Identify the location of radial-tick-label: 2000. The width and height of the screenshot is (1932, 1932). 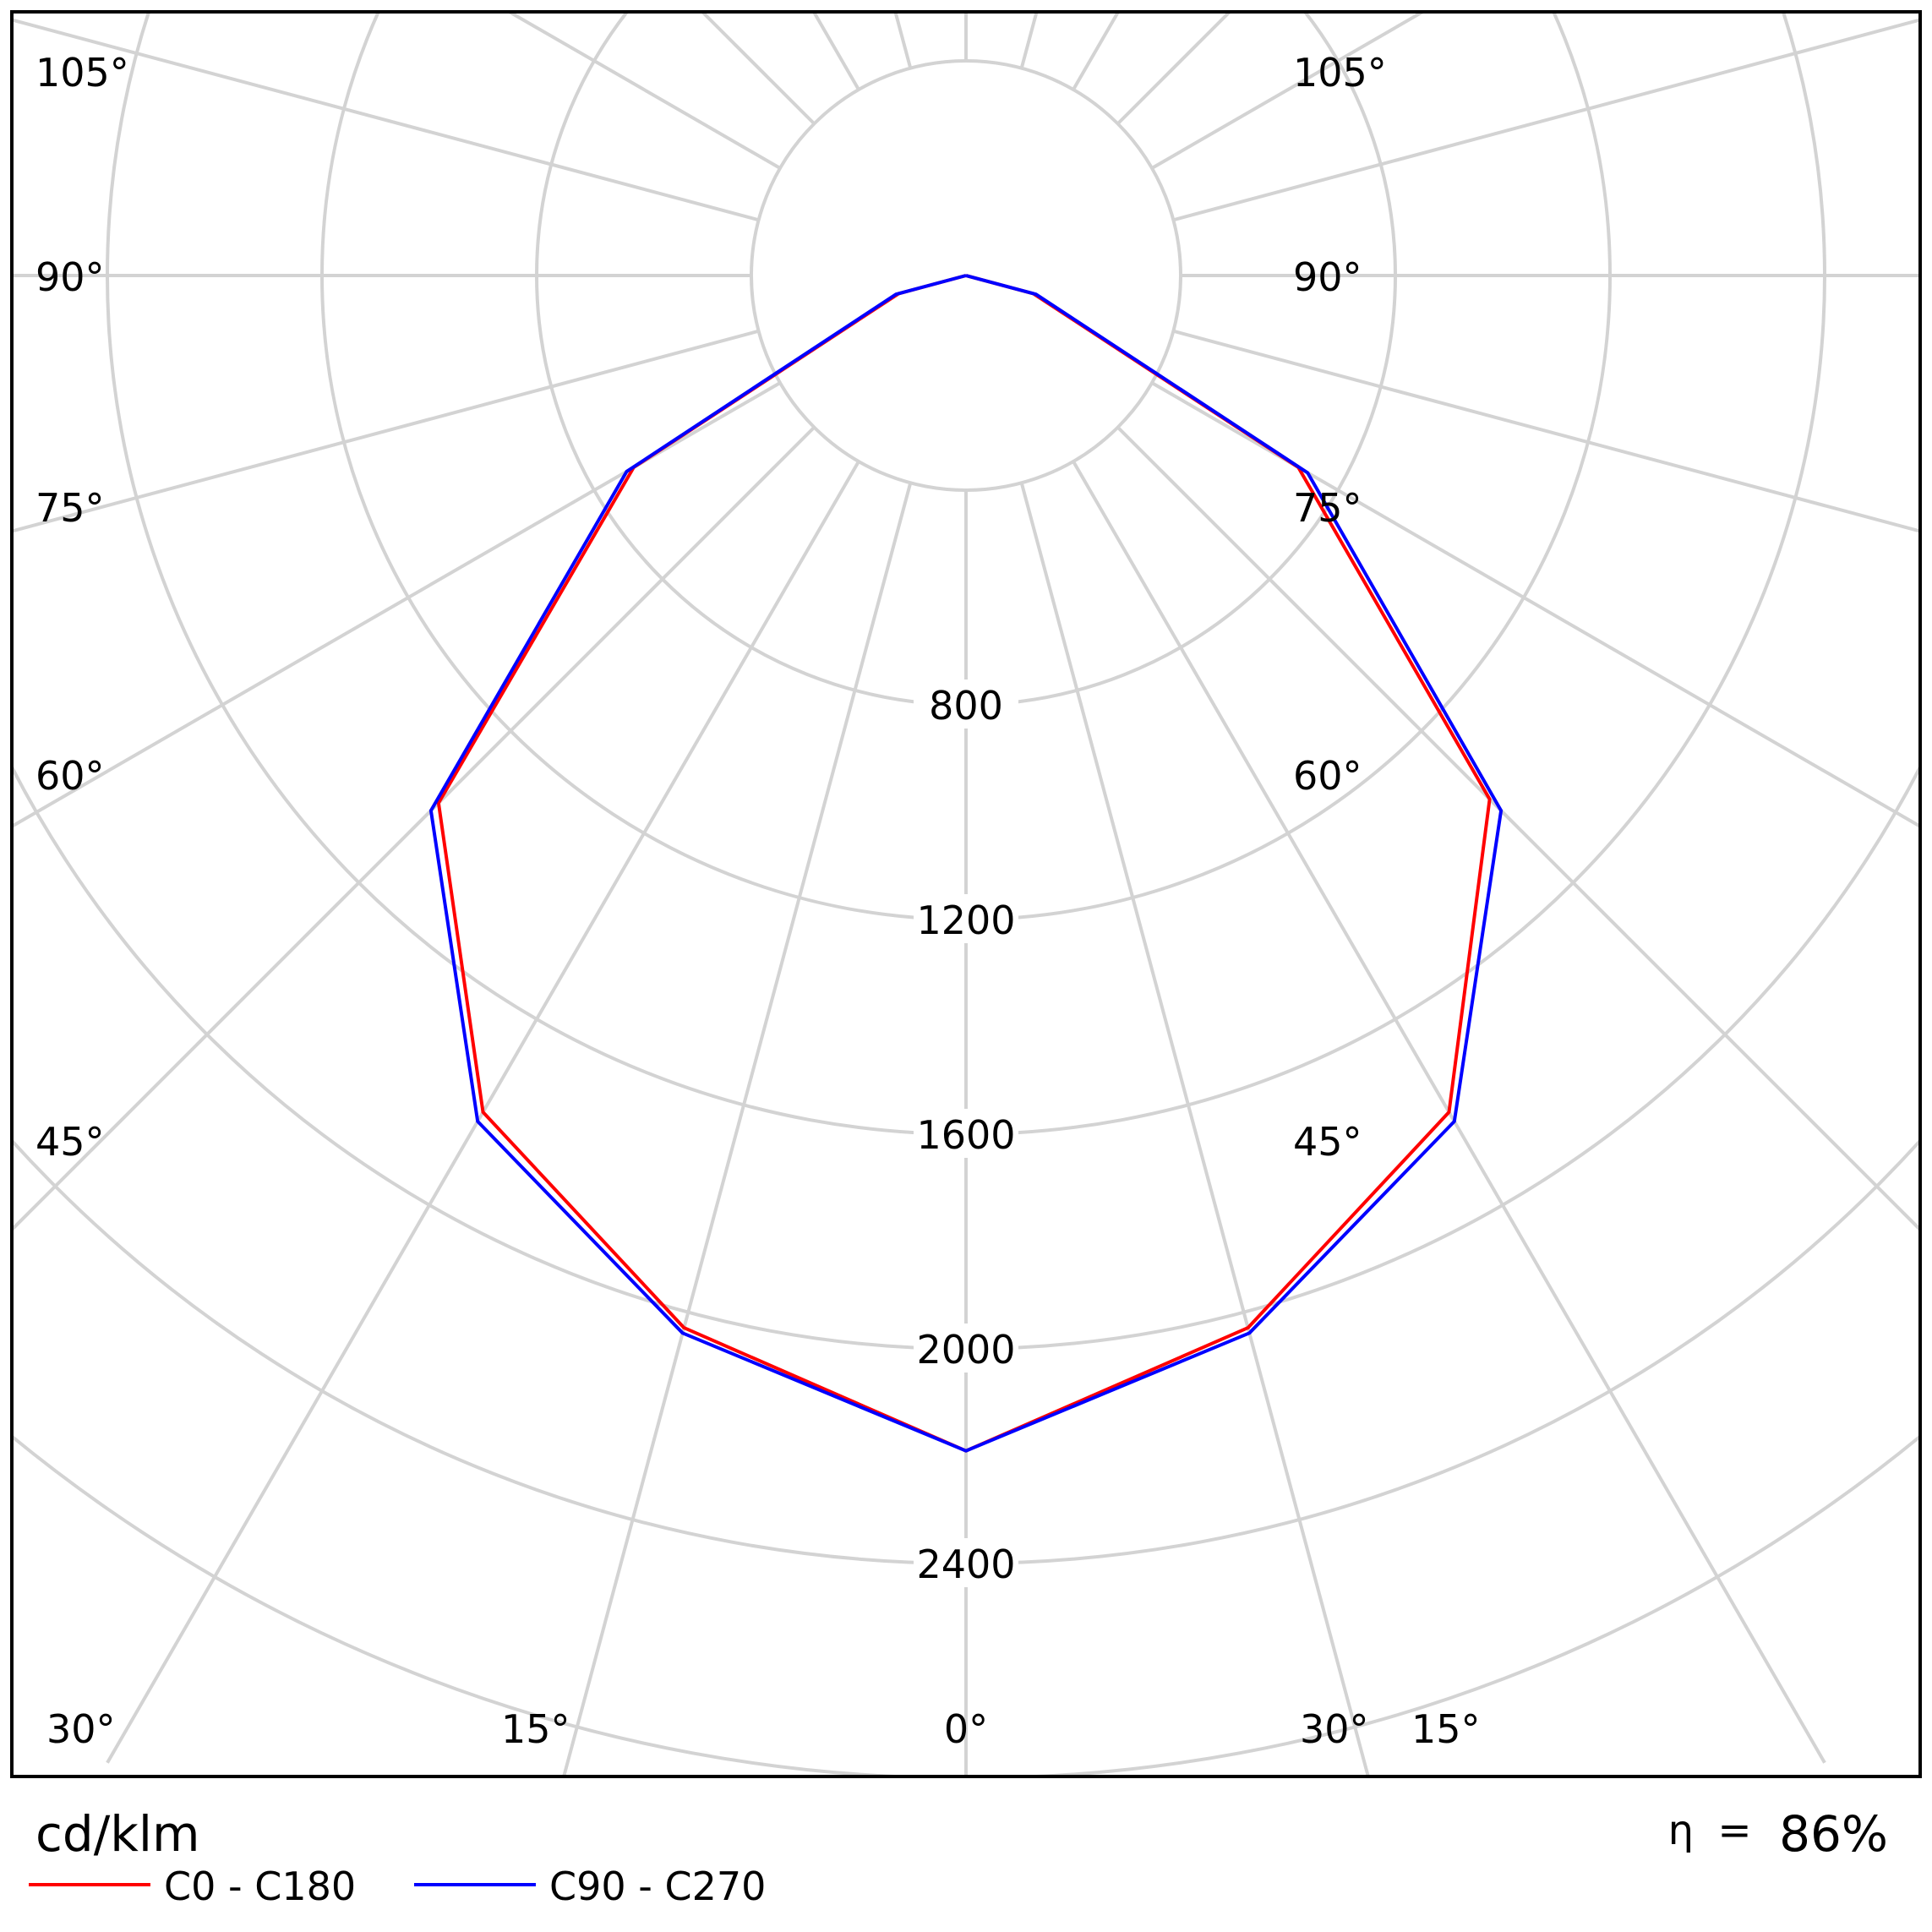
(965, 1350).